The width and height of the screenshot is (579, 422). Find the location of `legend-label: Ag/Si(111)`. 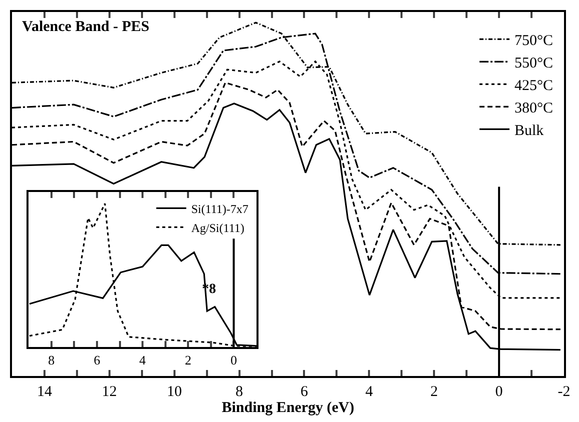

legend-label: Ag/Si(111) is located at coordinates (217, 227).